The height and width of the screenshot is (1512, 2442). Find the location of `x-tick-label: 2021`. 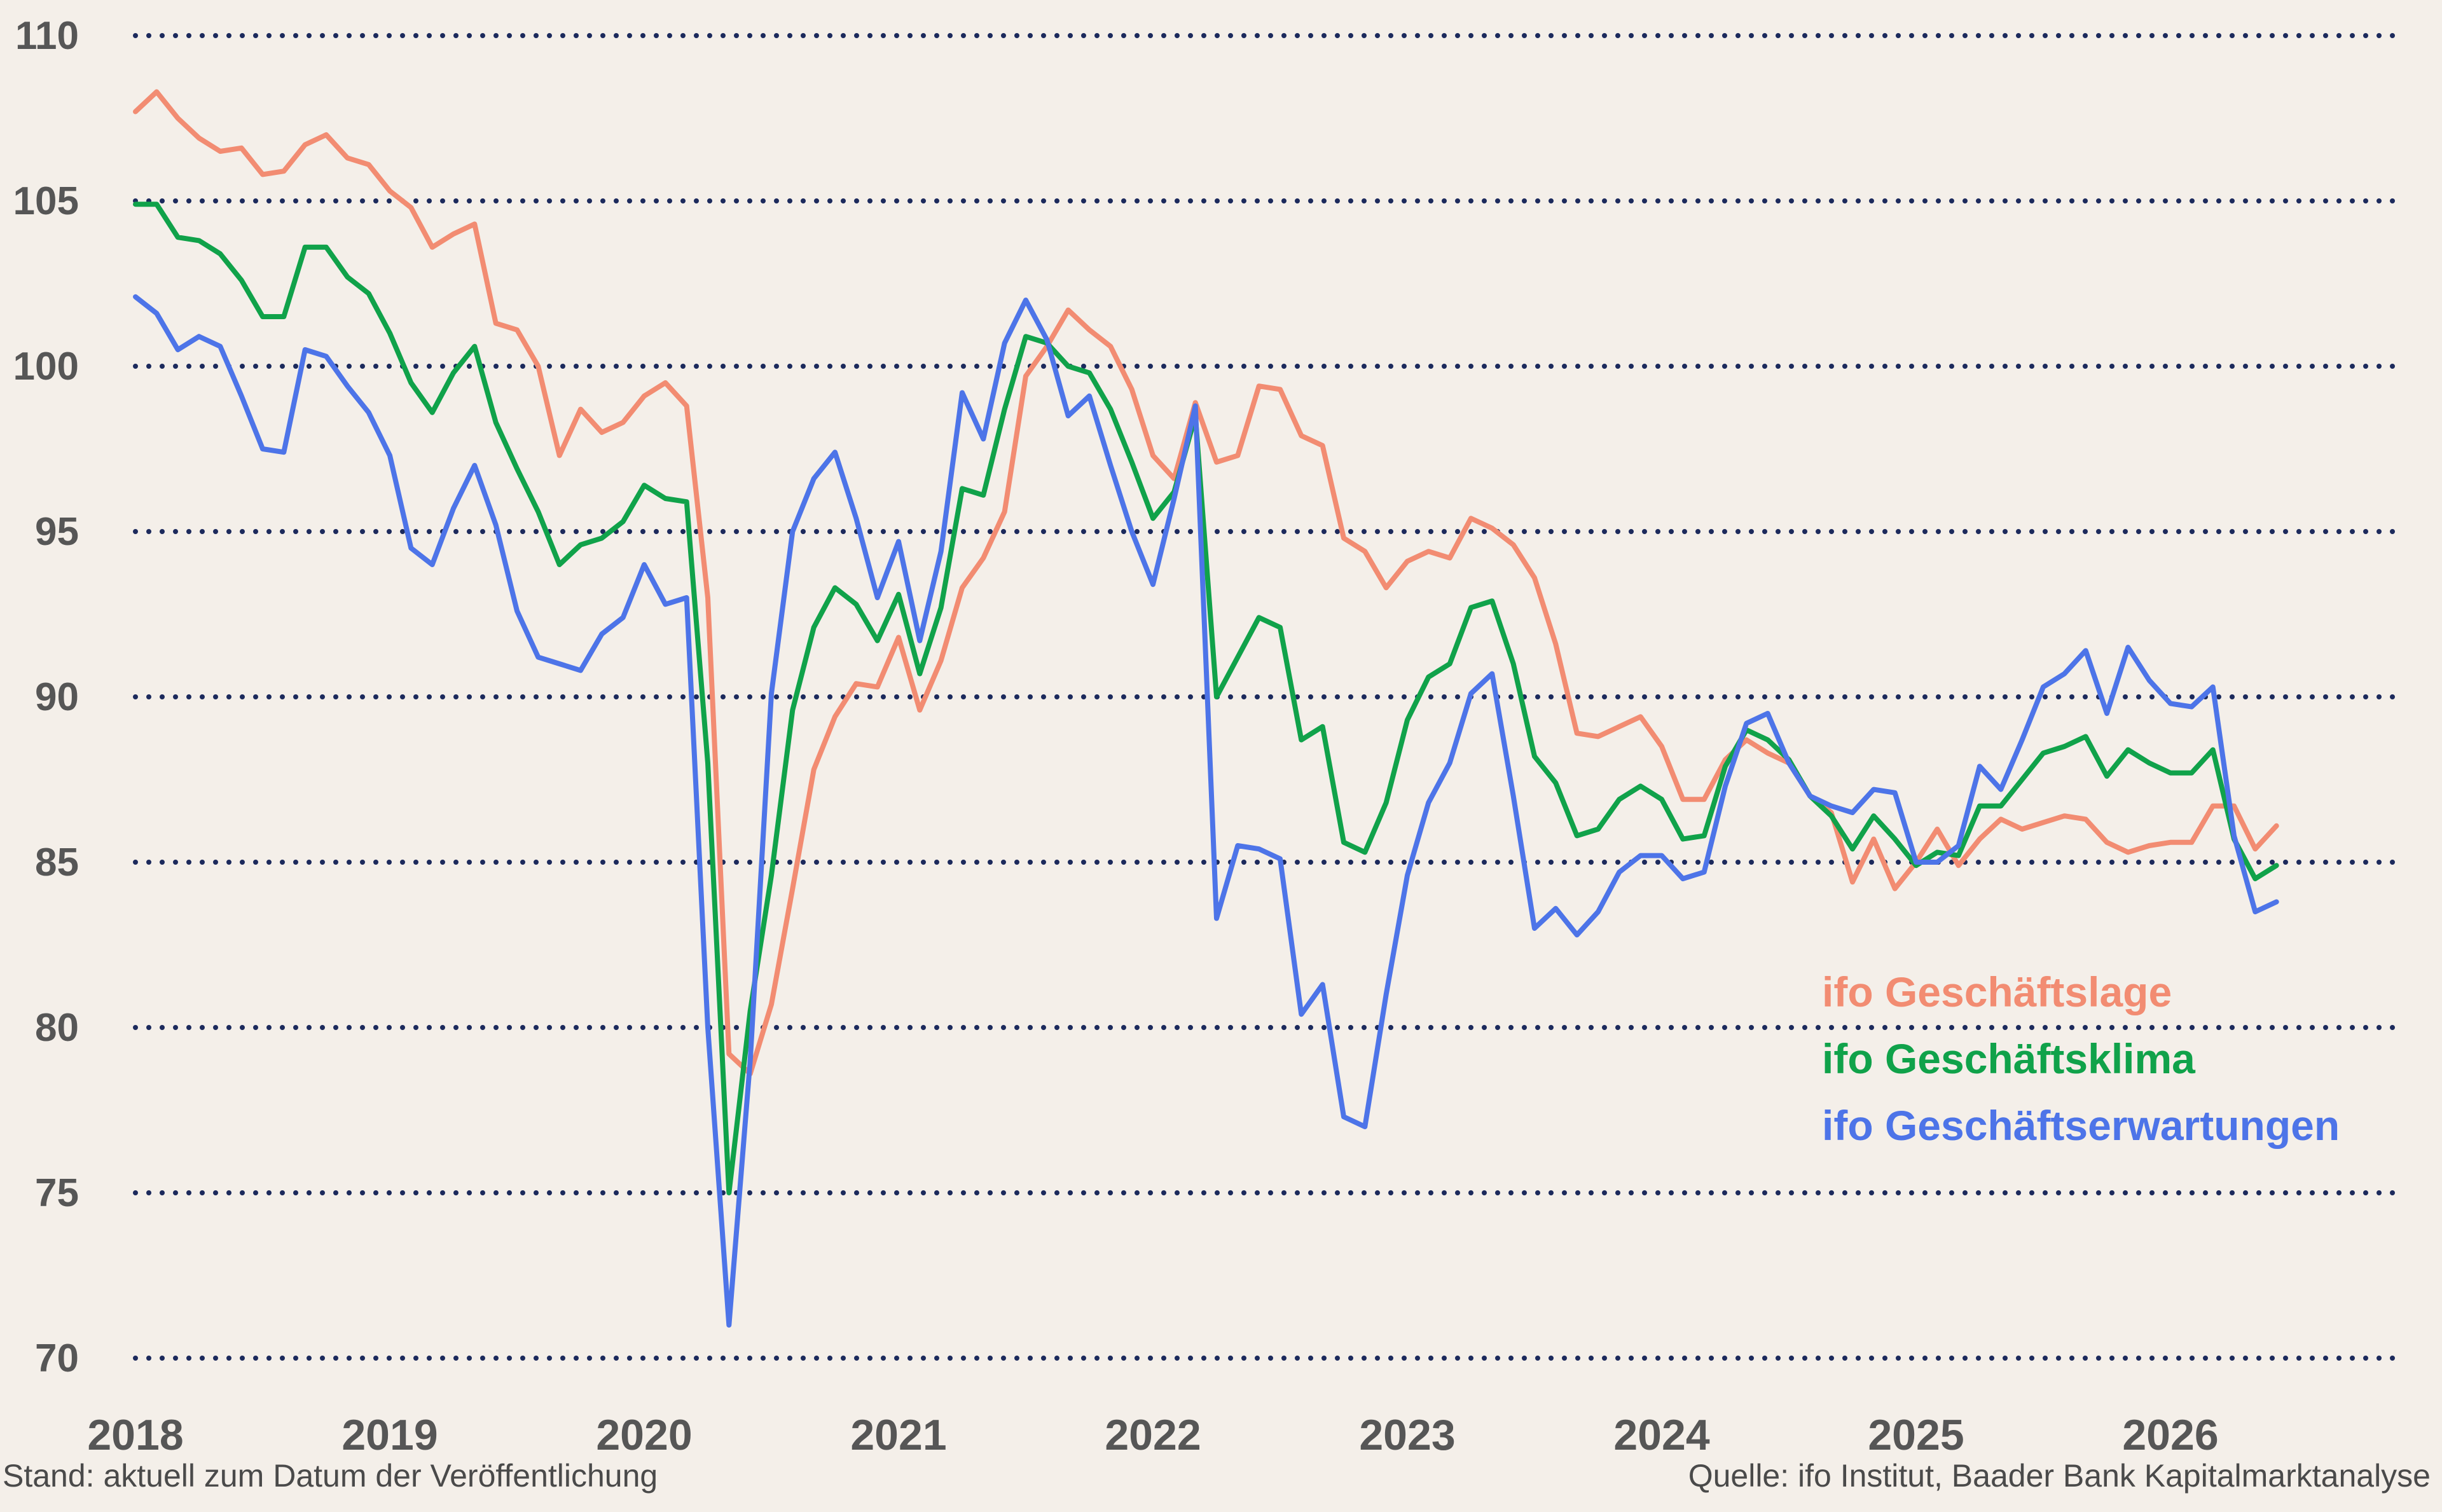

x-tick-label: 2021 is located at coordinates (898, 1435).